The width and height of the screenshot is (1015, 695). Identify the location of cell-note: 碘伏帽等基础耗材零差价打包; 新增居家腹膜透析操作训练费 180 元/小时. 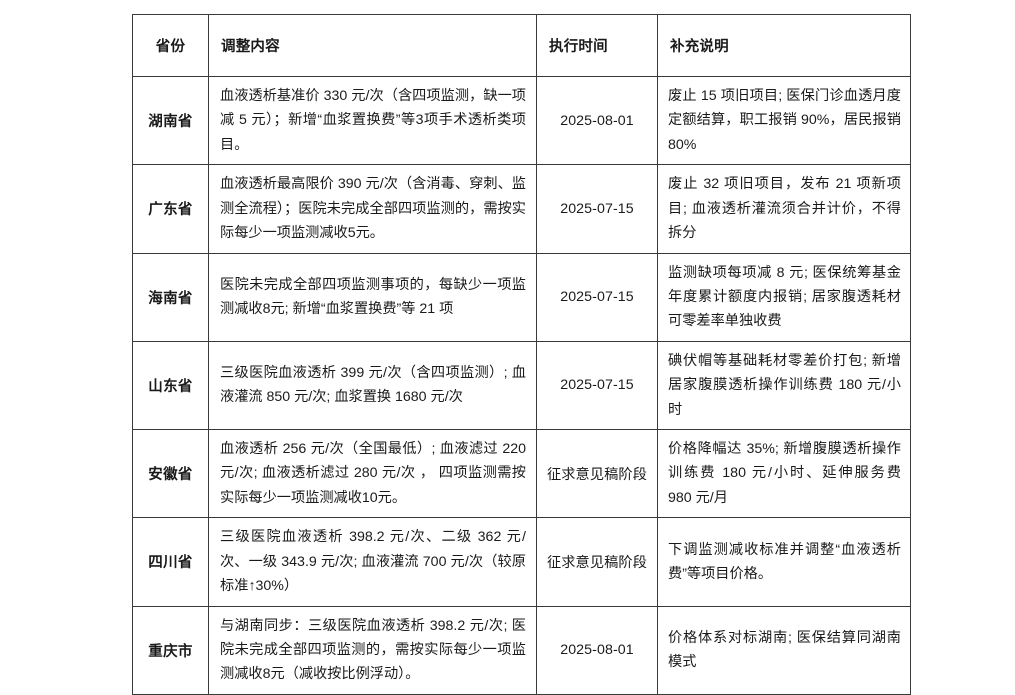
(784, 385).